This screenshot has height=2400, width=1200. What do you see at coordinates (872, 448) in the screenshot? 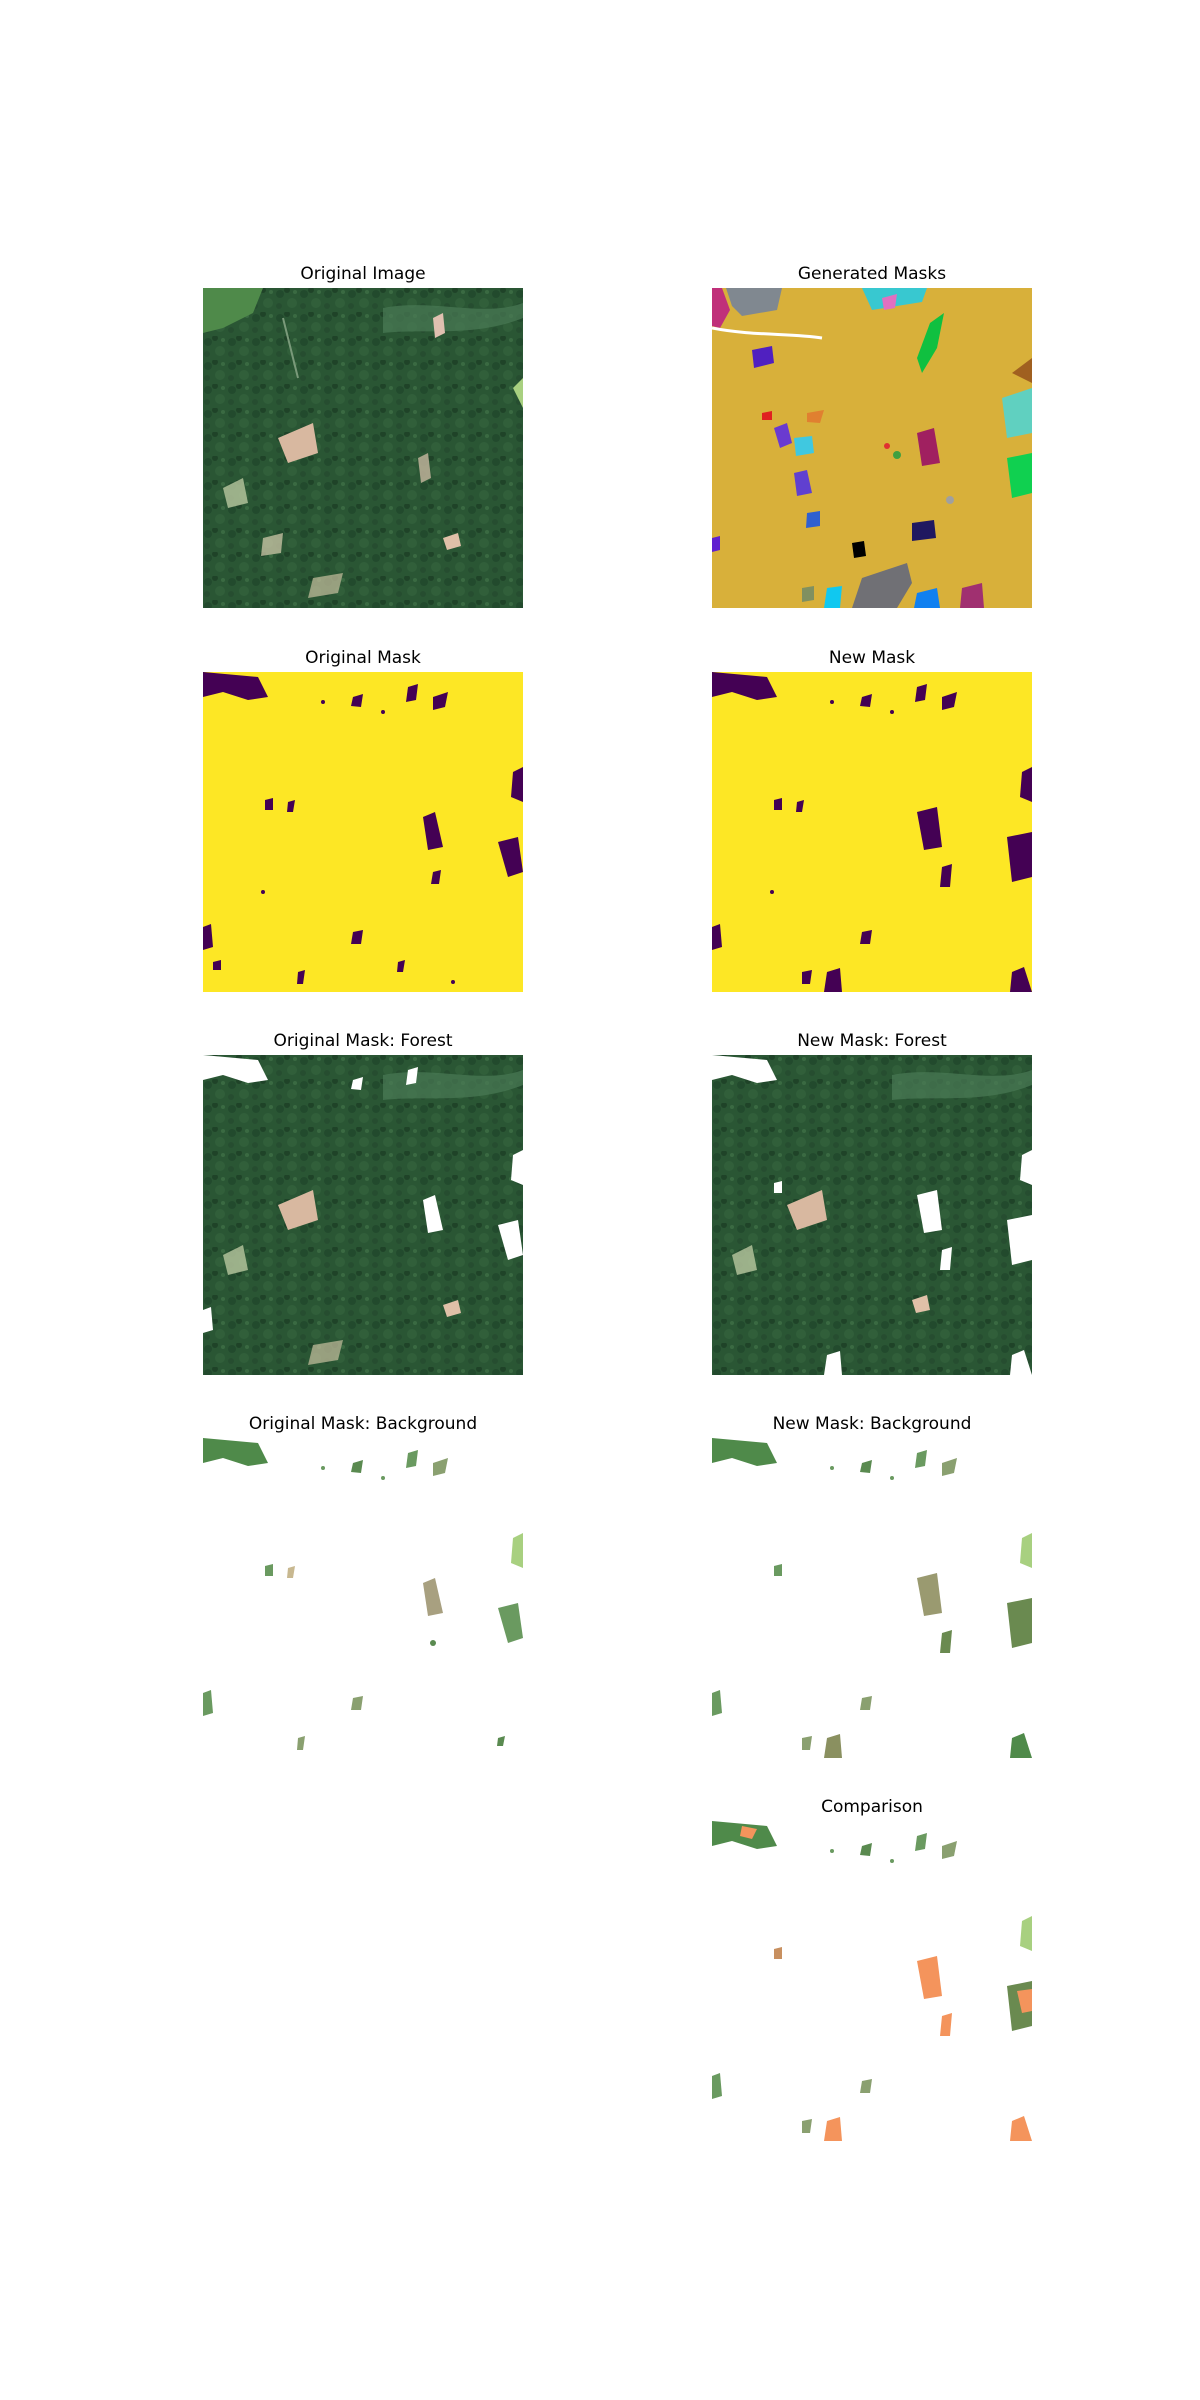
I see `generated-masks` at bounding box center [872, 448].